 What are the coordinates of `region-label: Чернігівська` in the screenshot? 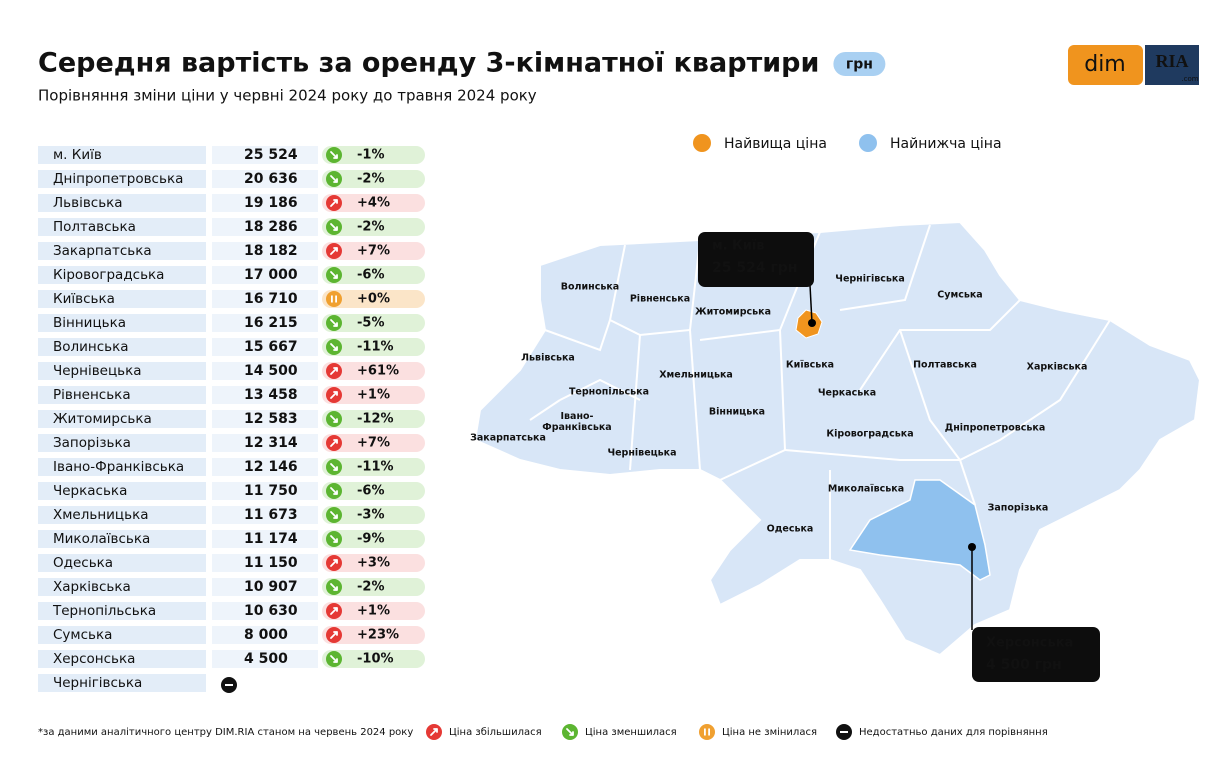 It's located at (869, 279).